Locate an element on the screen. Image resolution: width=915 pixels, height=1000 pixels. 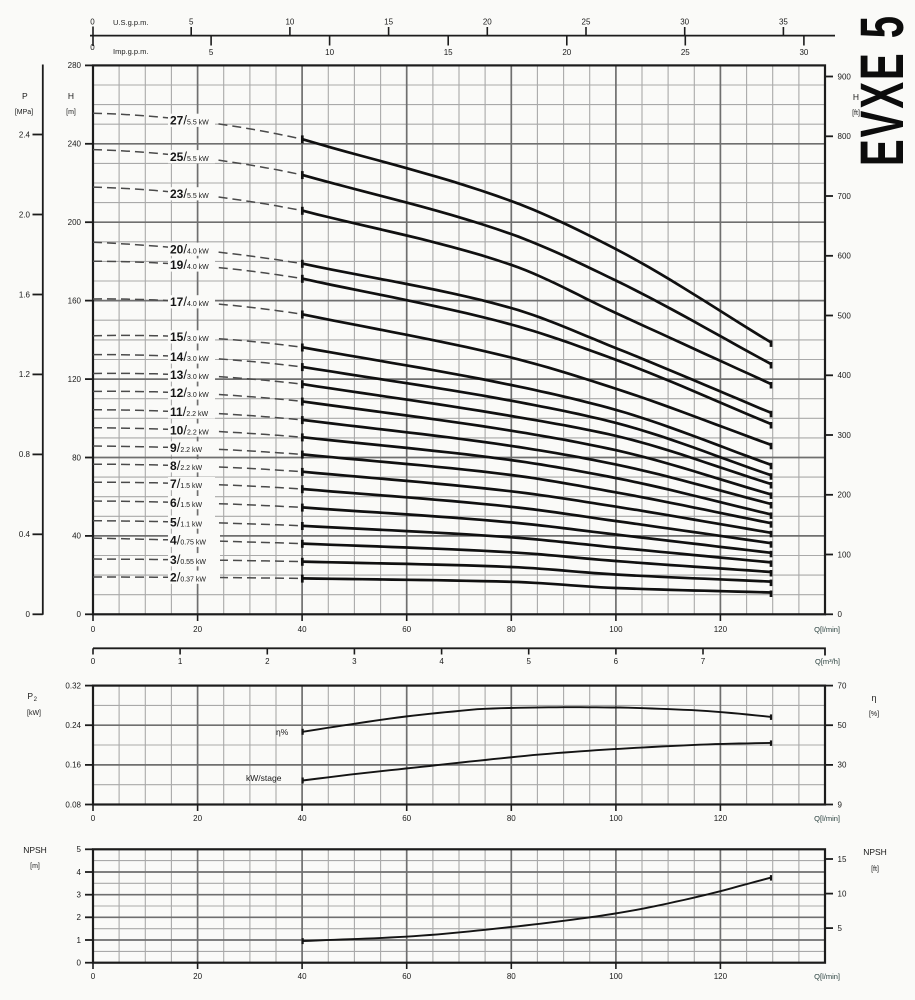
svg-text: 800 is located at coordinates (845, 136).